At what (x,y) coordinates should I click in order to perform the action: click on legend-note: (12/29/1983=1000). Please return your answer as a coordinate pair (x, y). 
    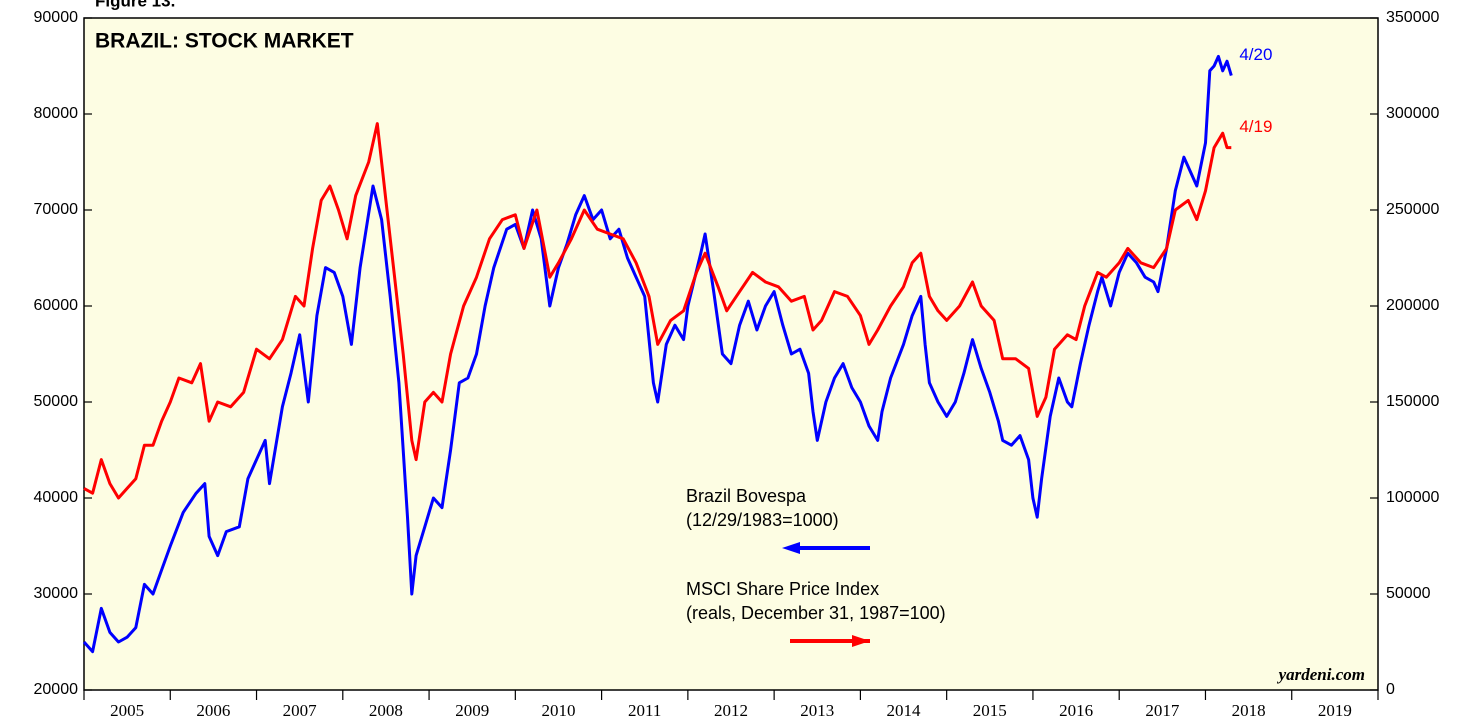
    Looking at the image, I should click on (762, 520).